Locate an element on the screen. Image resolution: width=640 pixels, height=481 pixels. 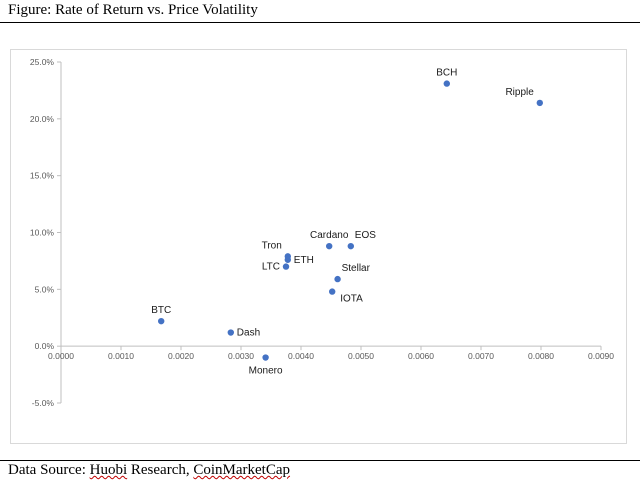
point-ripple is located at coordinates (539, 103).